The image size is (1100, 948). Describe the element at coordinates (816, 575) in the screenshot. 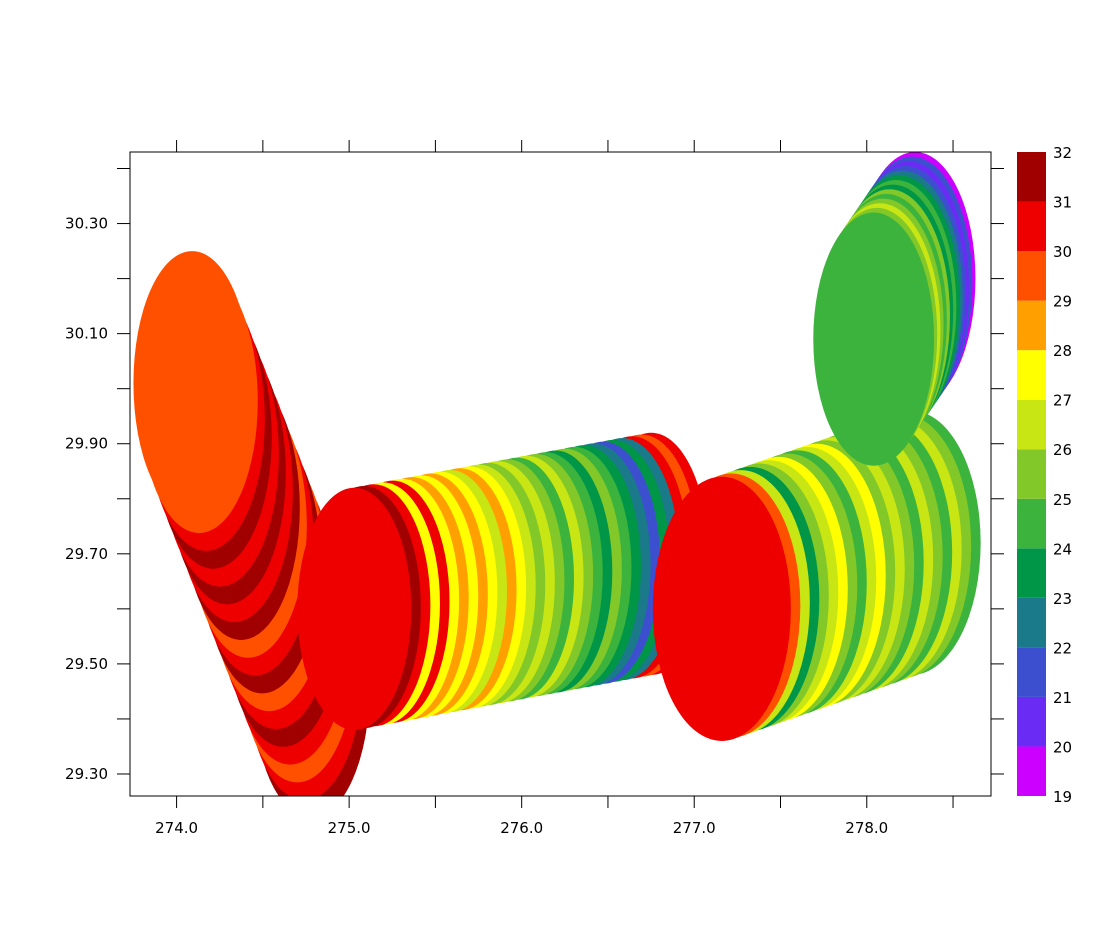

I see `track-segment-c` at that location.